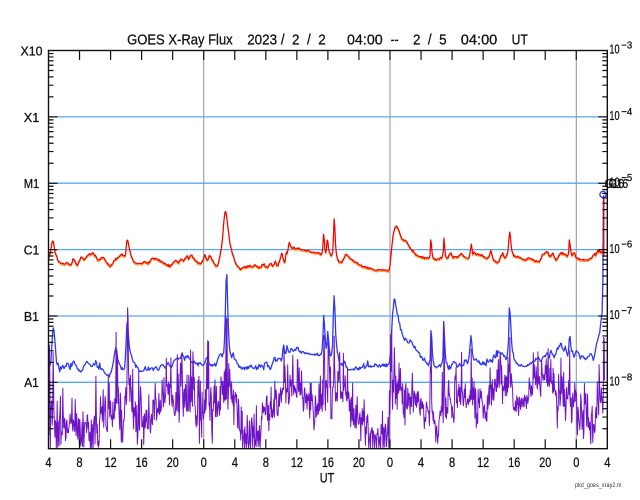 This screenshot has width=640, height=500. Describe the element at coordinates (626, 178) in the screenshot. I see `svg-text: −5` at that location.